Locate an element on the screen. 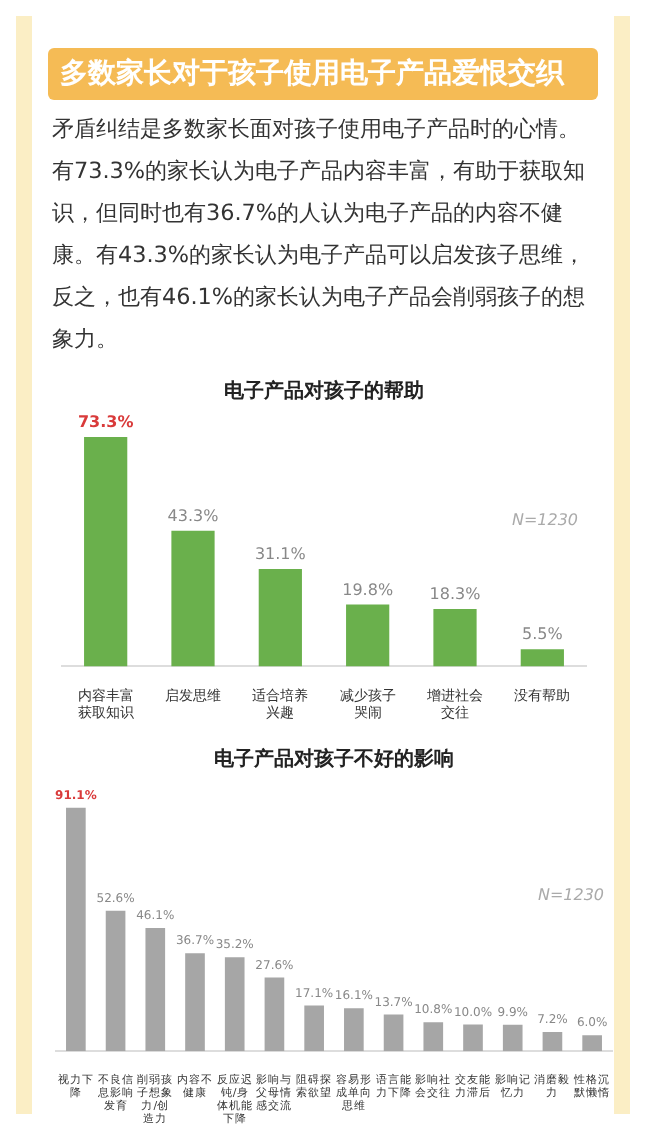 This screenshot has height=1130, width=646. data-label: 18.3% is located at coordinates (454, 594).